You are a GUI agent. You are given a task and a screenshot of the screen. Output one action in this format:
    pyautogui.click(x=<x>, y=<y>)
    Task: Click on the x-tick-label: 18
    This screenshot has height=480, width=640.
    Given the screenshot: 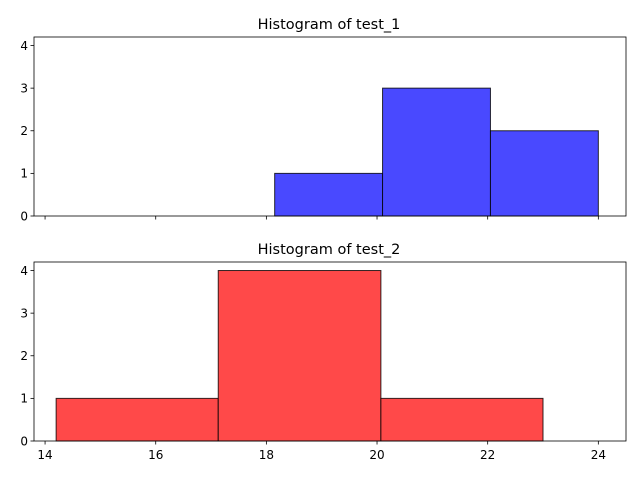 What is the action you would take?
    pyautogui.click(x=266, y=455)
    